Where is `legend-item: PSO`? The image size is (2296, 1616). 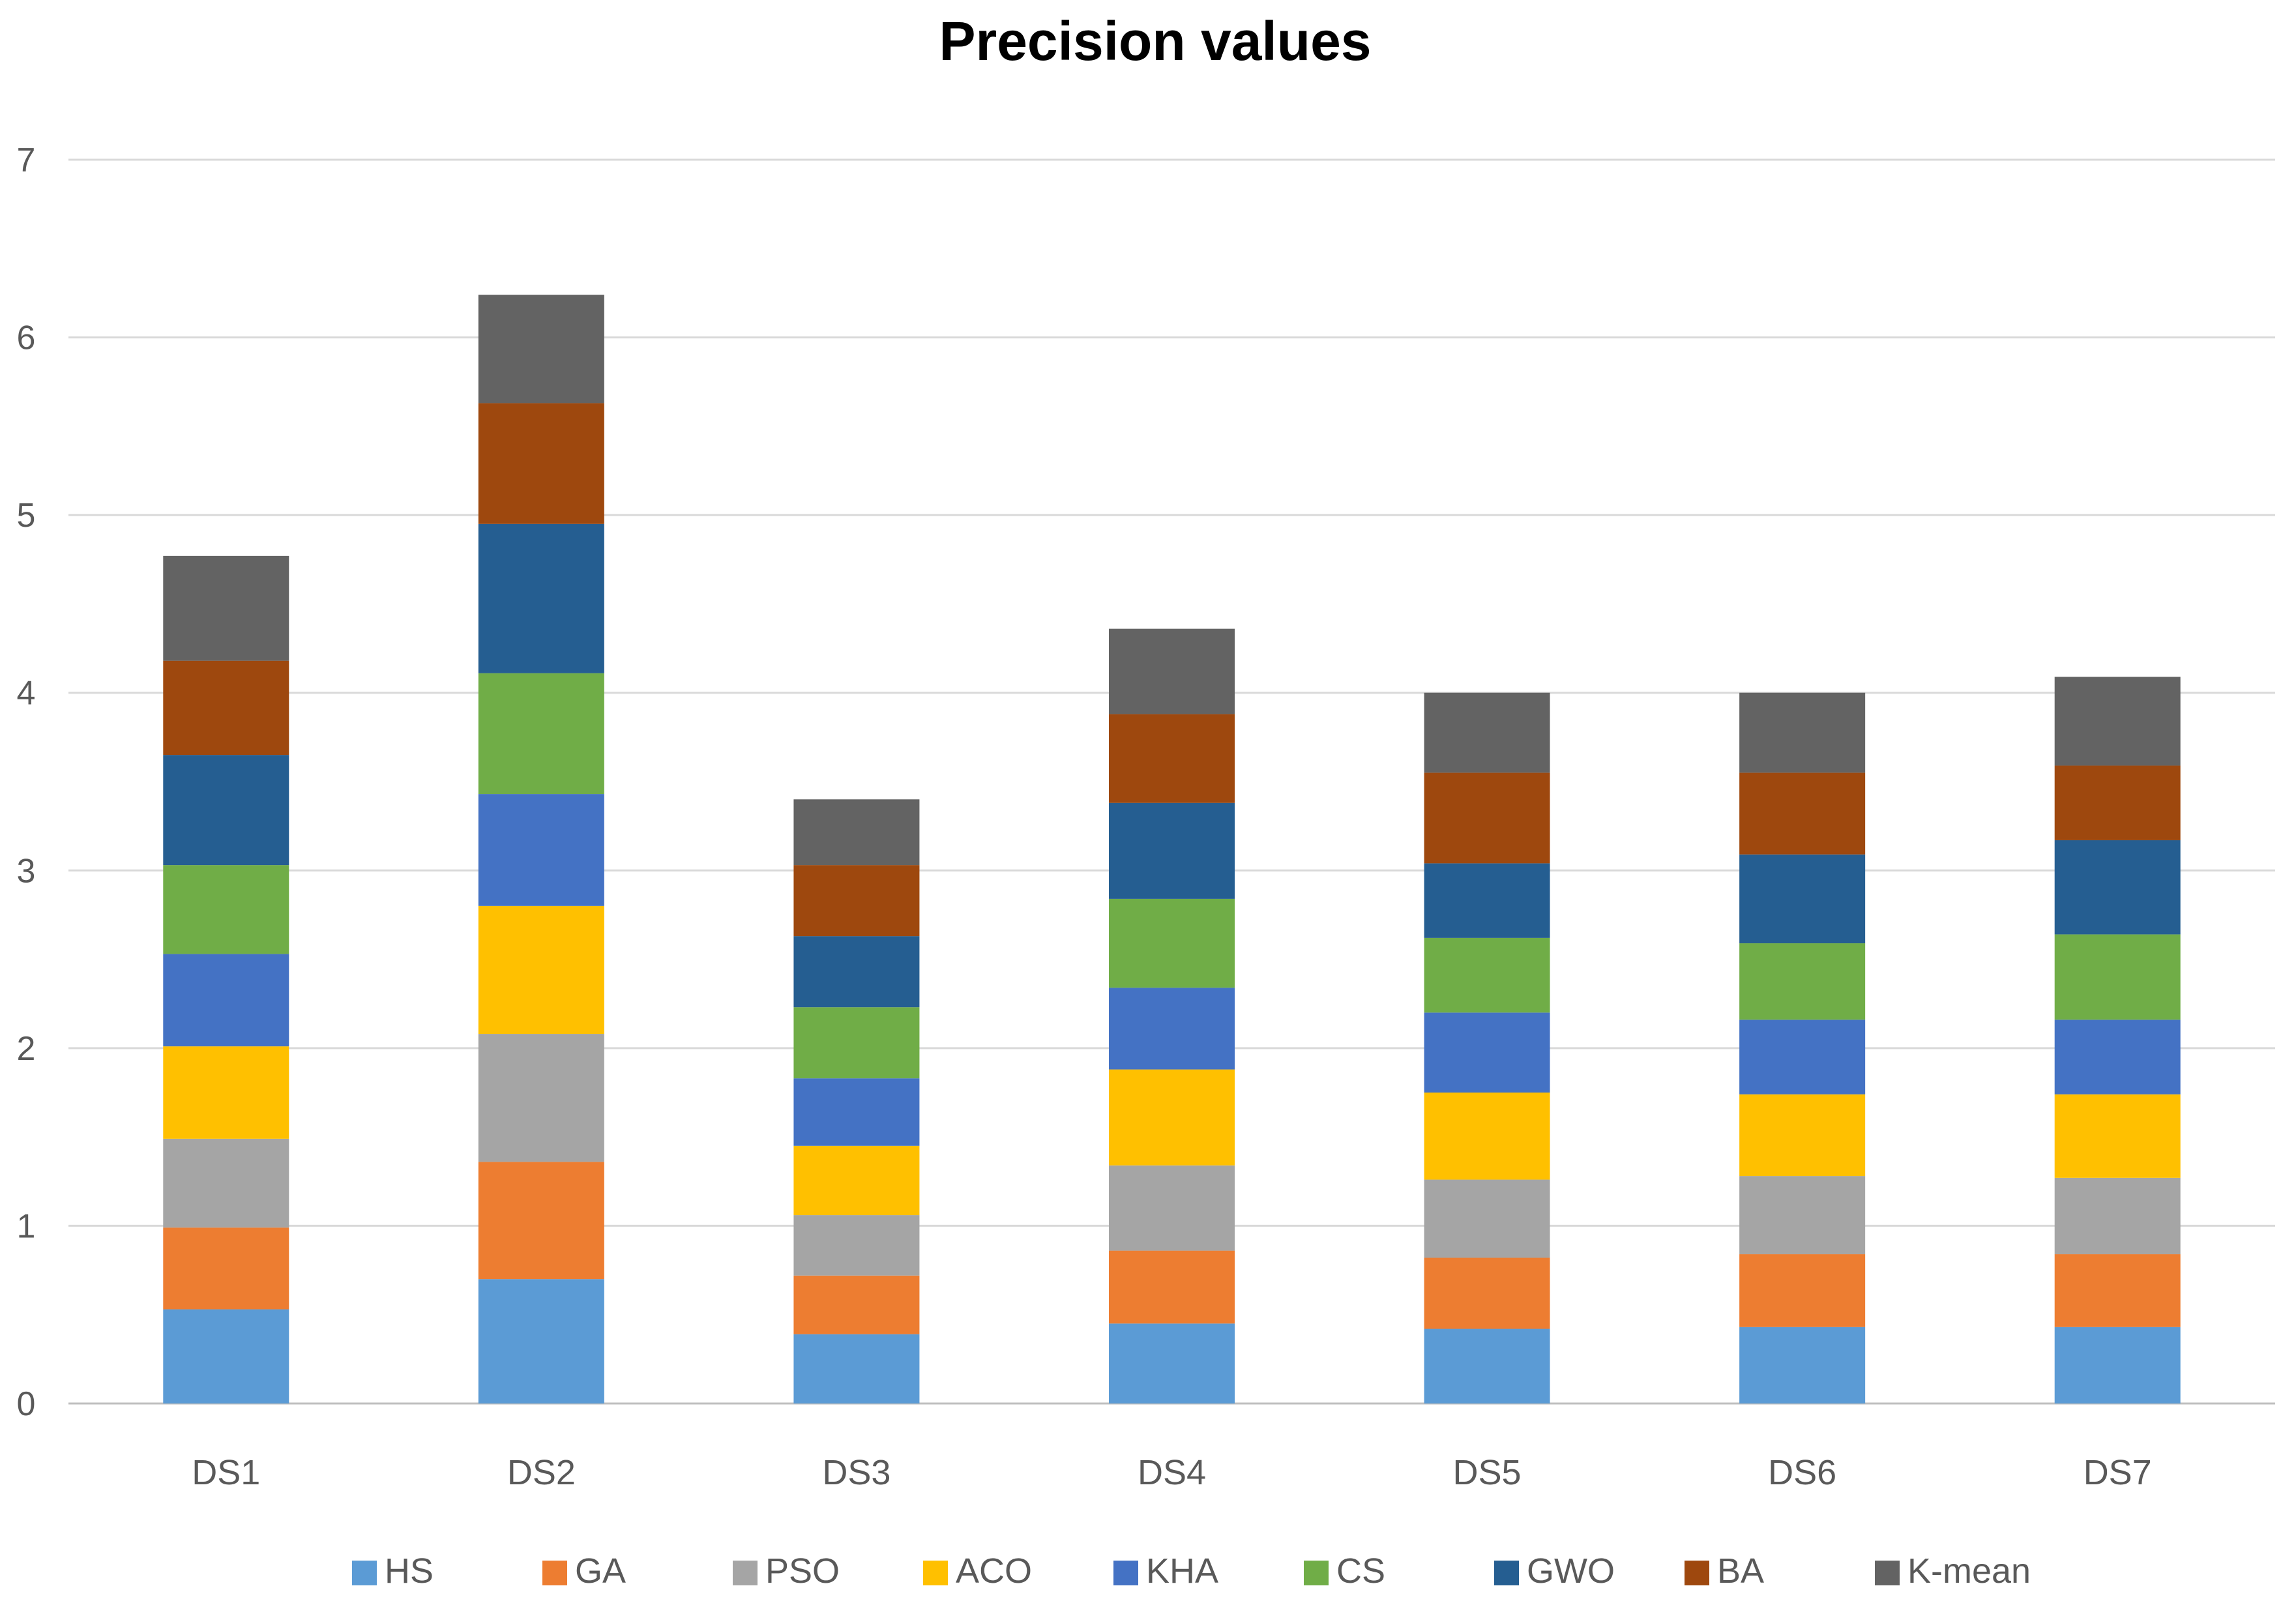 legend-item: PSO is located at coordinates (786, 1571).